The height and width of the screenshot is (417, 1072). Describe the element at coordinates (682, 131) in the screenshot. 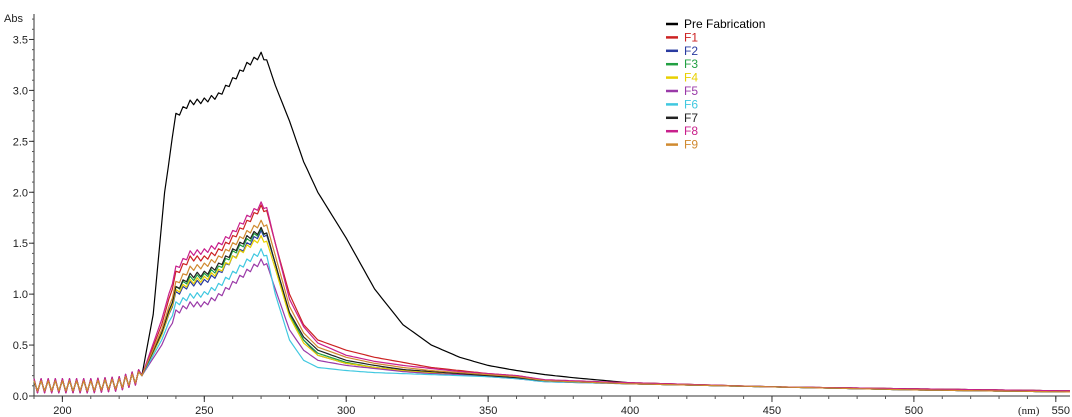

I see `legend-item: F8` at that location.